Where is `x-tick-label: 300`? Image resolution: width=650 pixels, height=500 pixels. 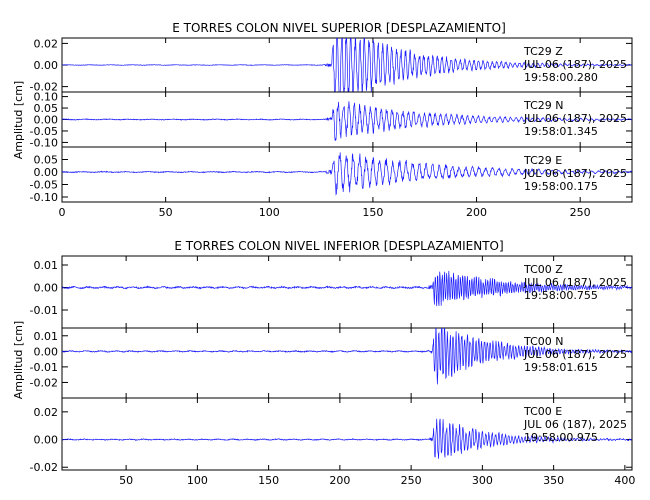
x-tick-label: 300 is located at coordinates (482, 480).